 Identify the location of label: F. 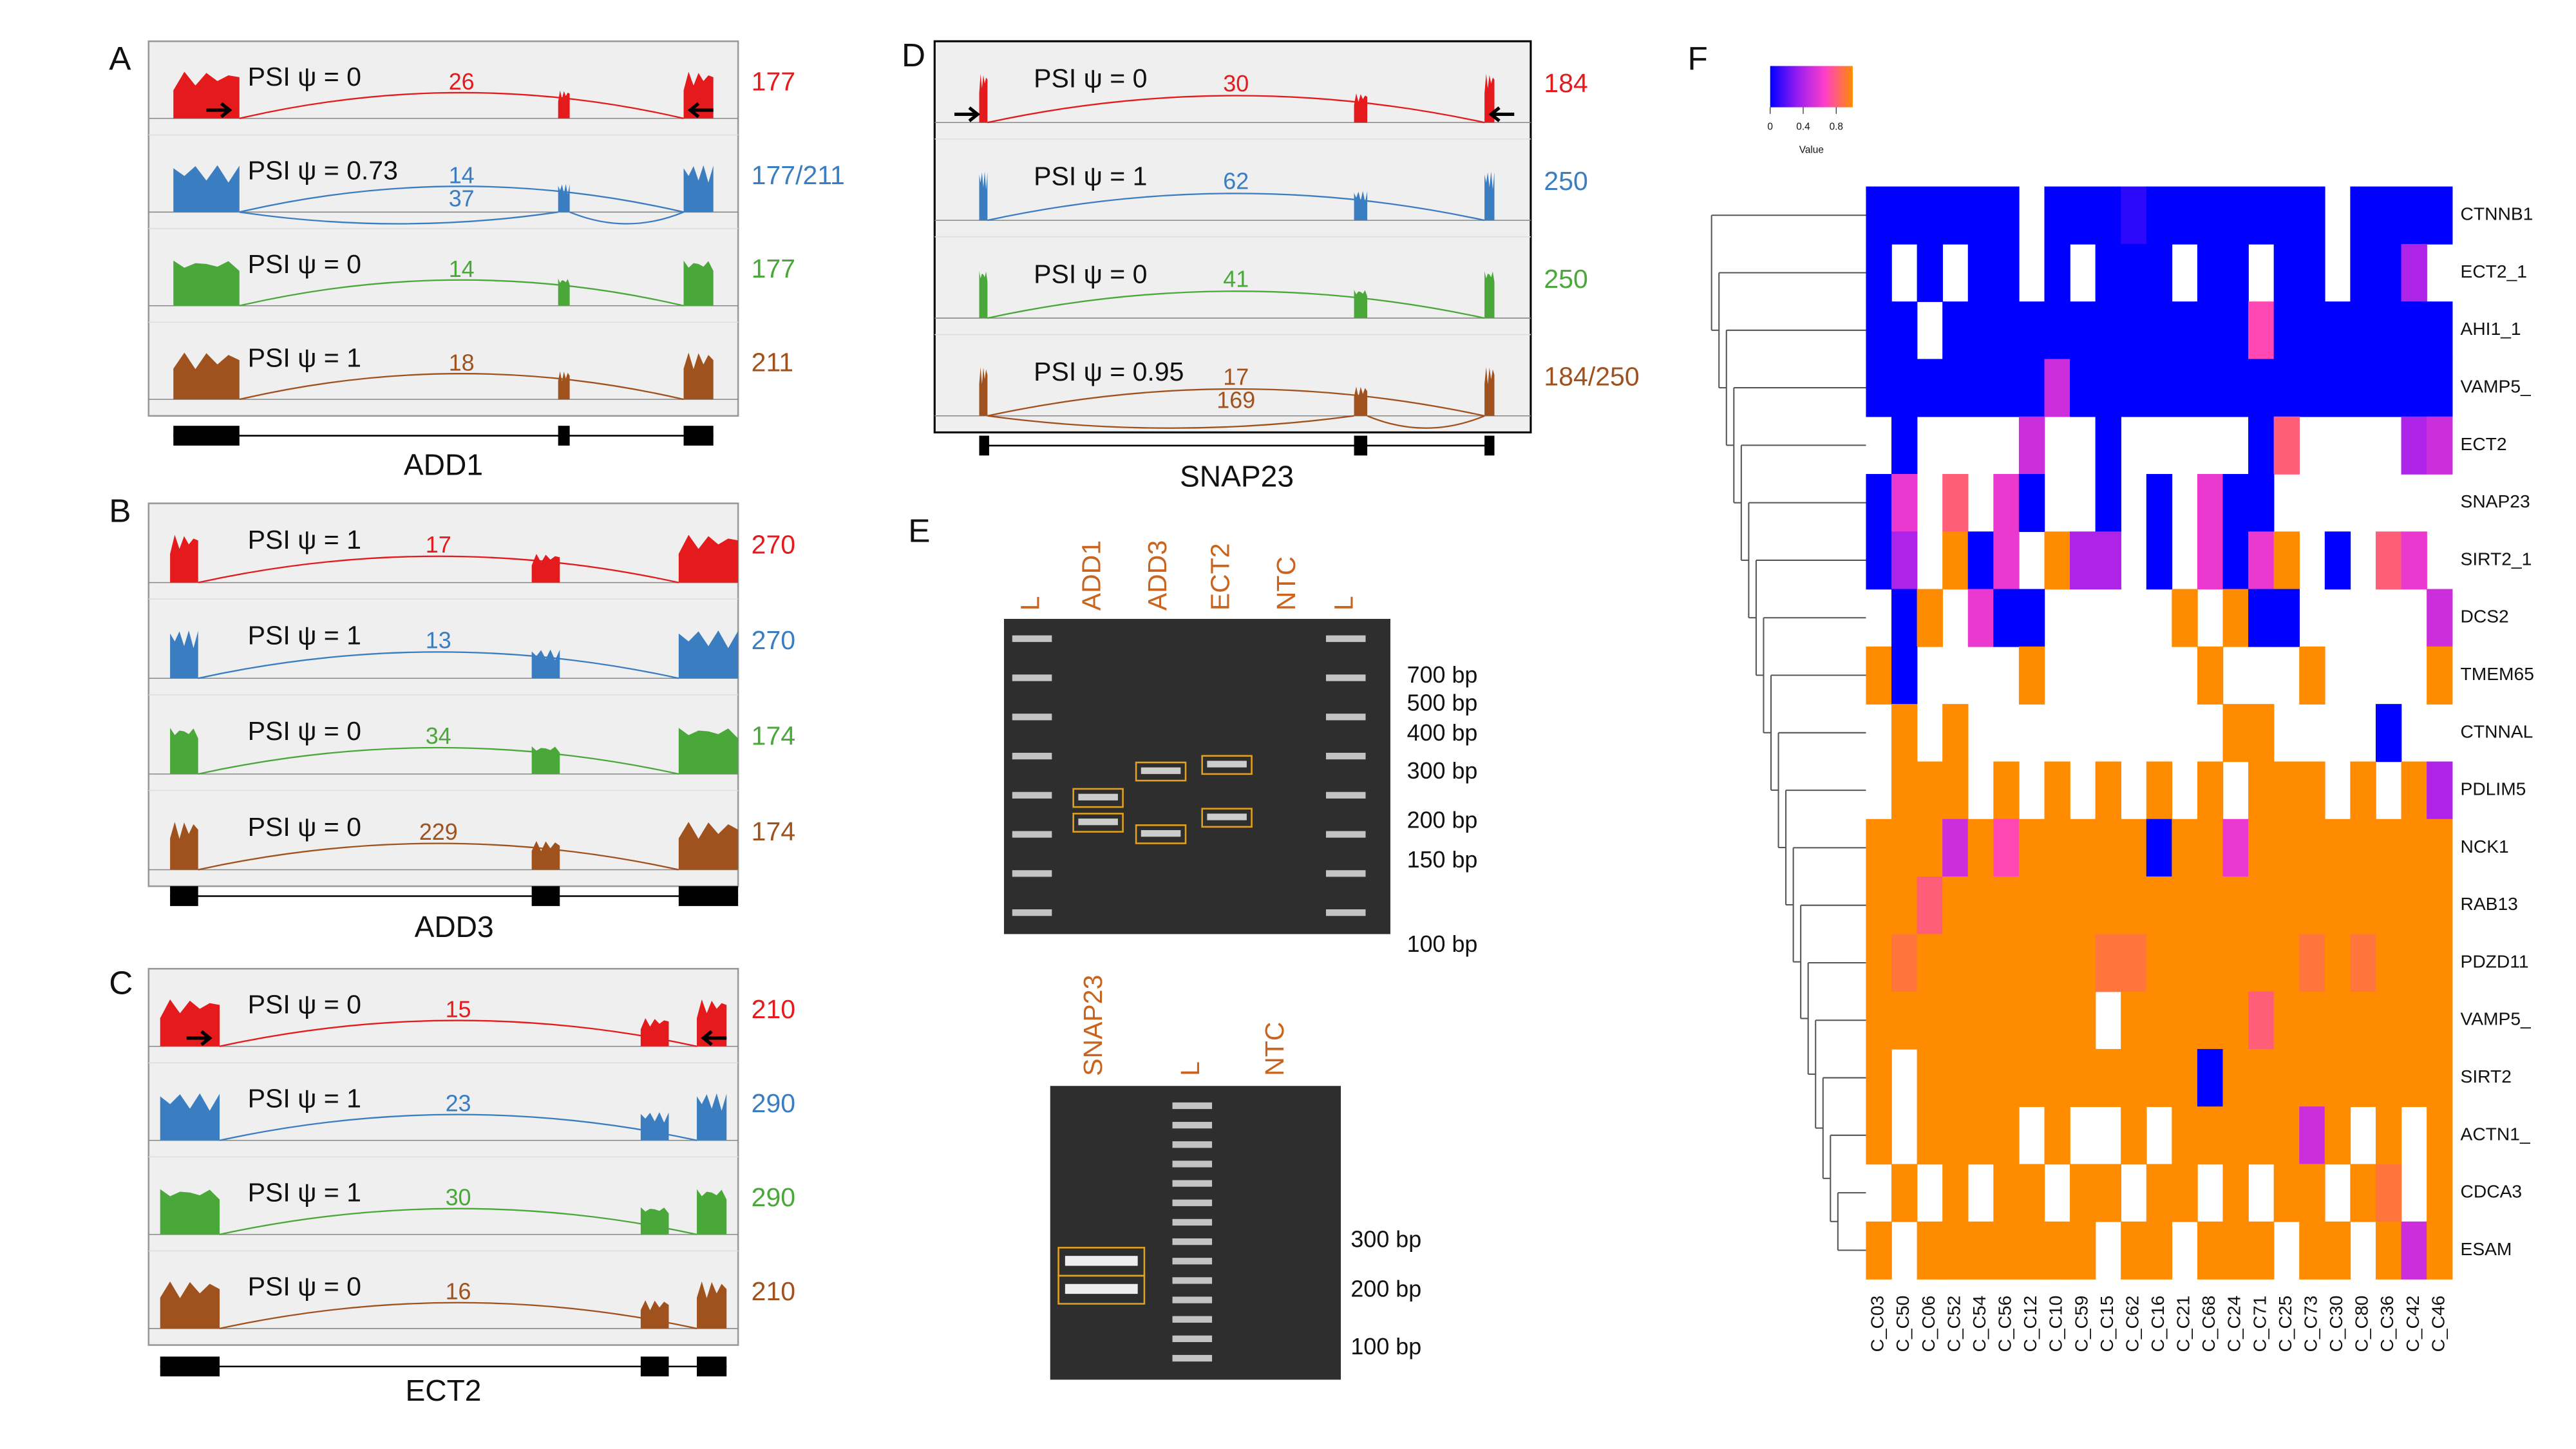
(1698, 58).